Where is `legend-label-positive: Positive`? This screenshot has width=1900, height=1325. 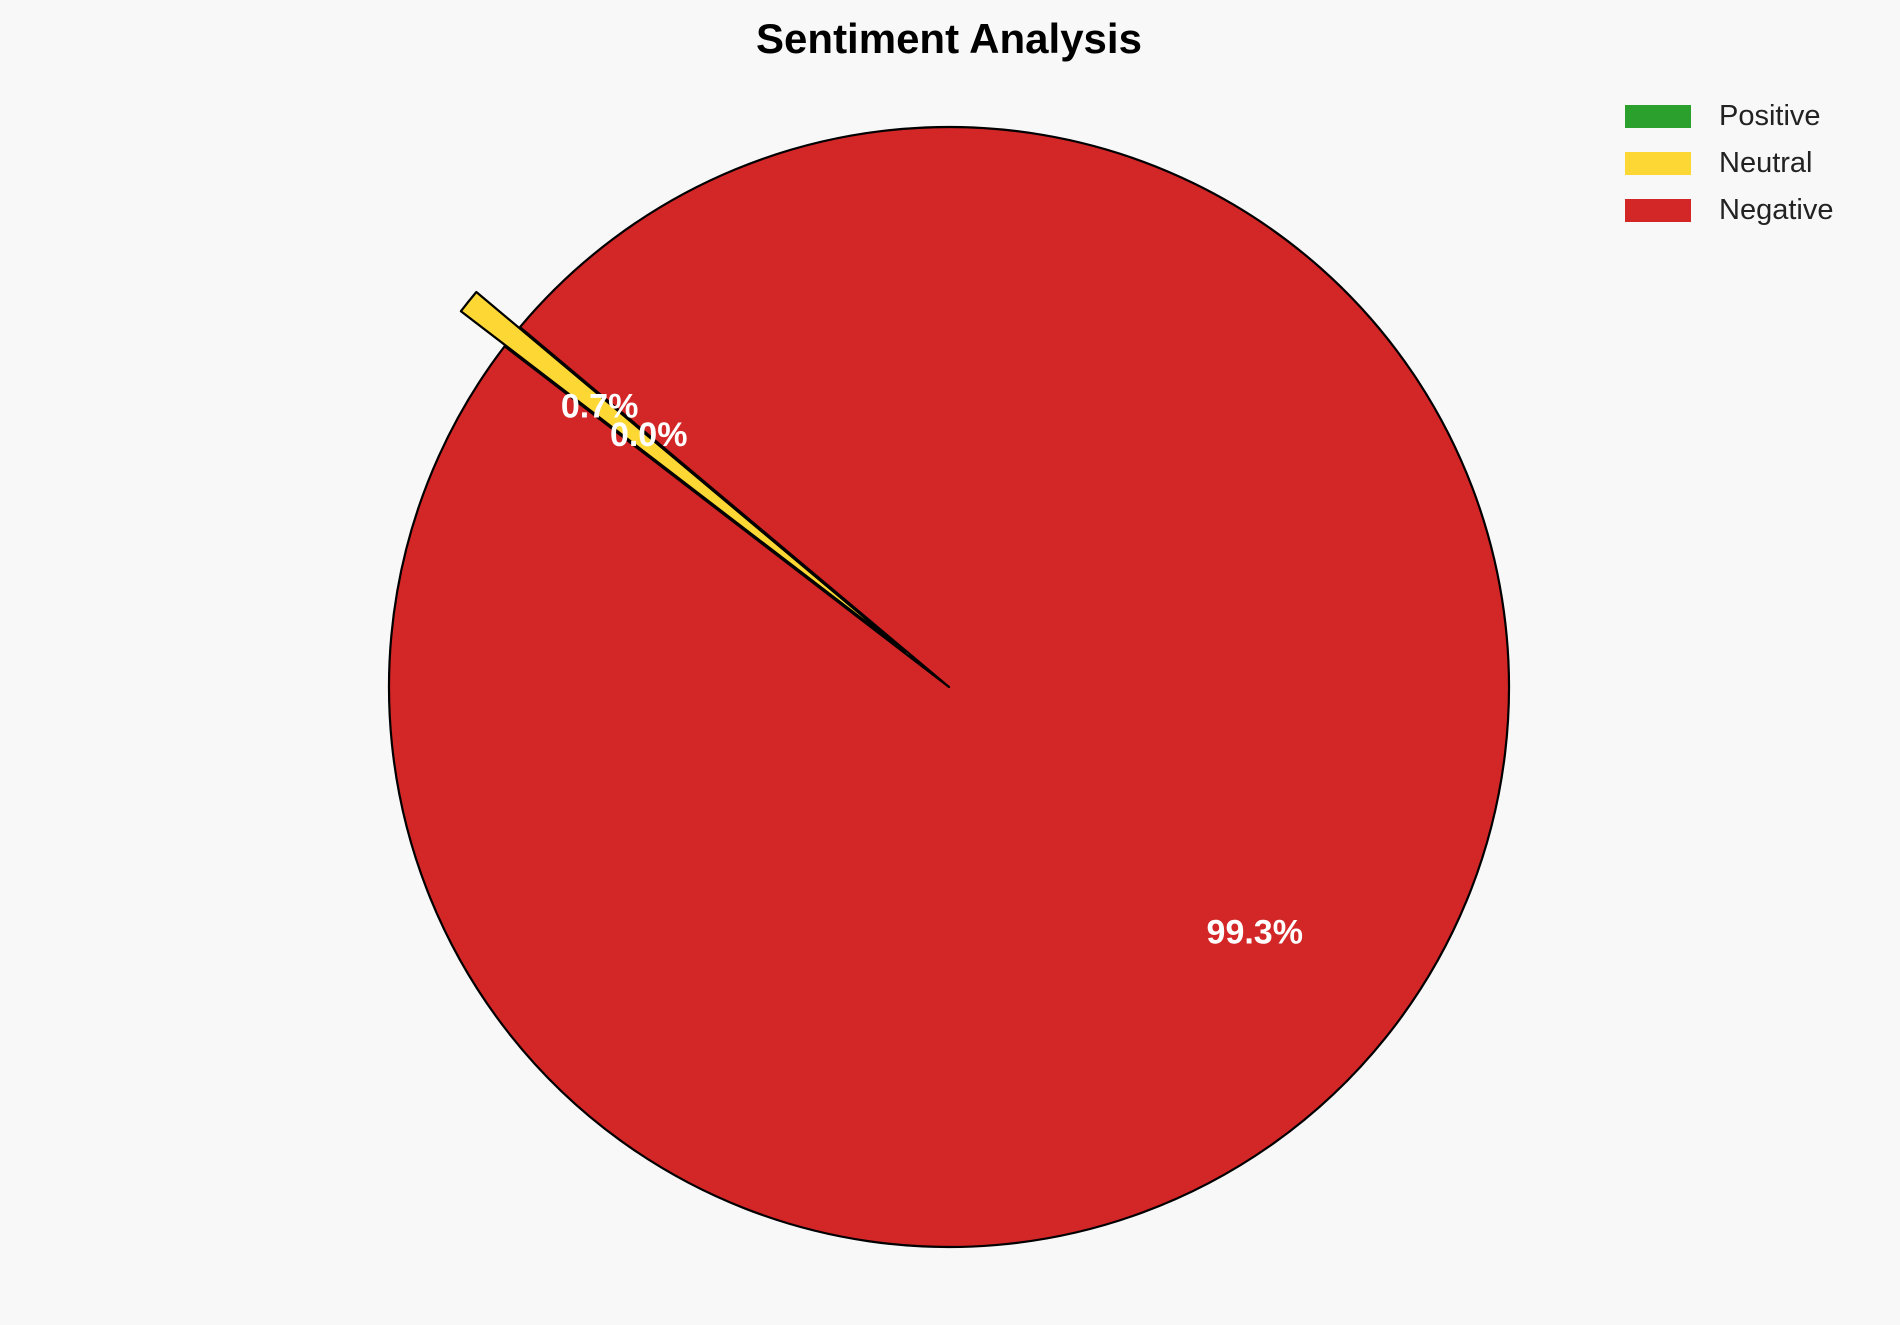
legend-label-positive: Positive is located at coordinates (1770, 116).